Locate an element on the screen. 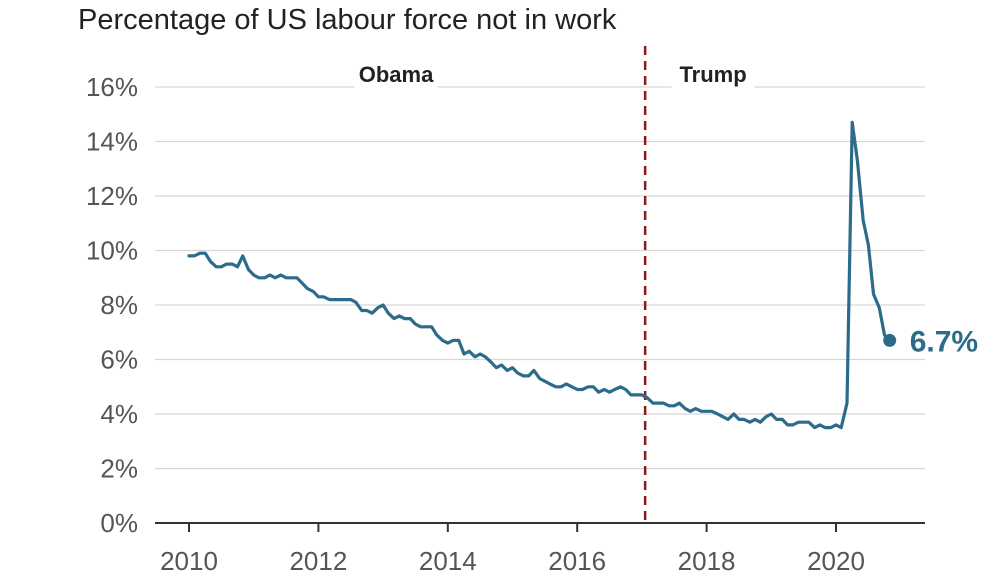 The image size is (1000, 579). x-tick-label: 2018 is located at coordinates (707, 561).